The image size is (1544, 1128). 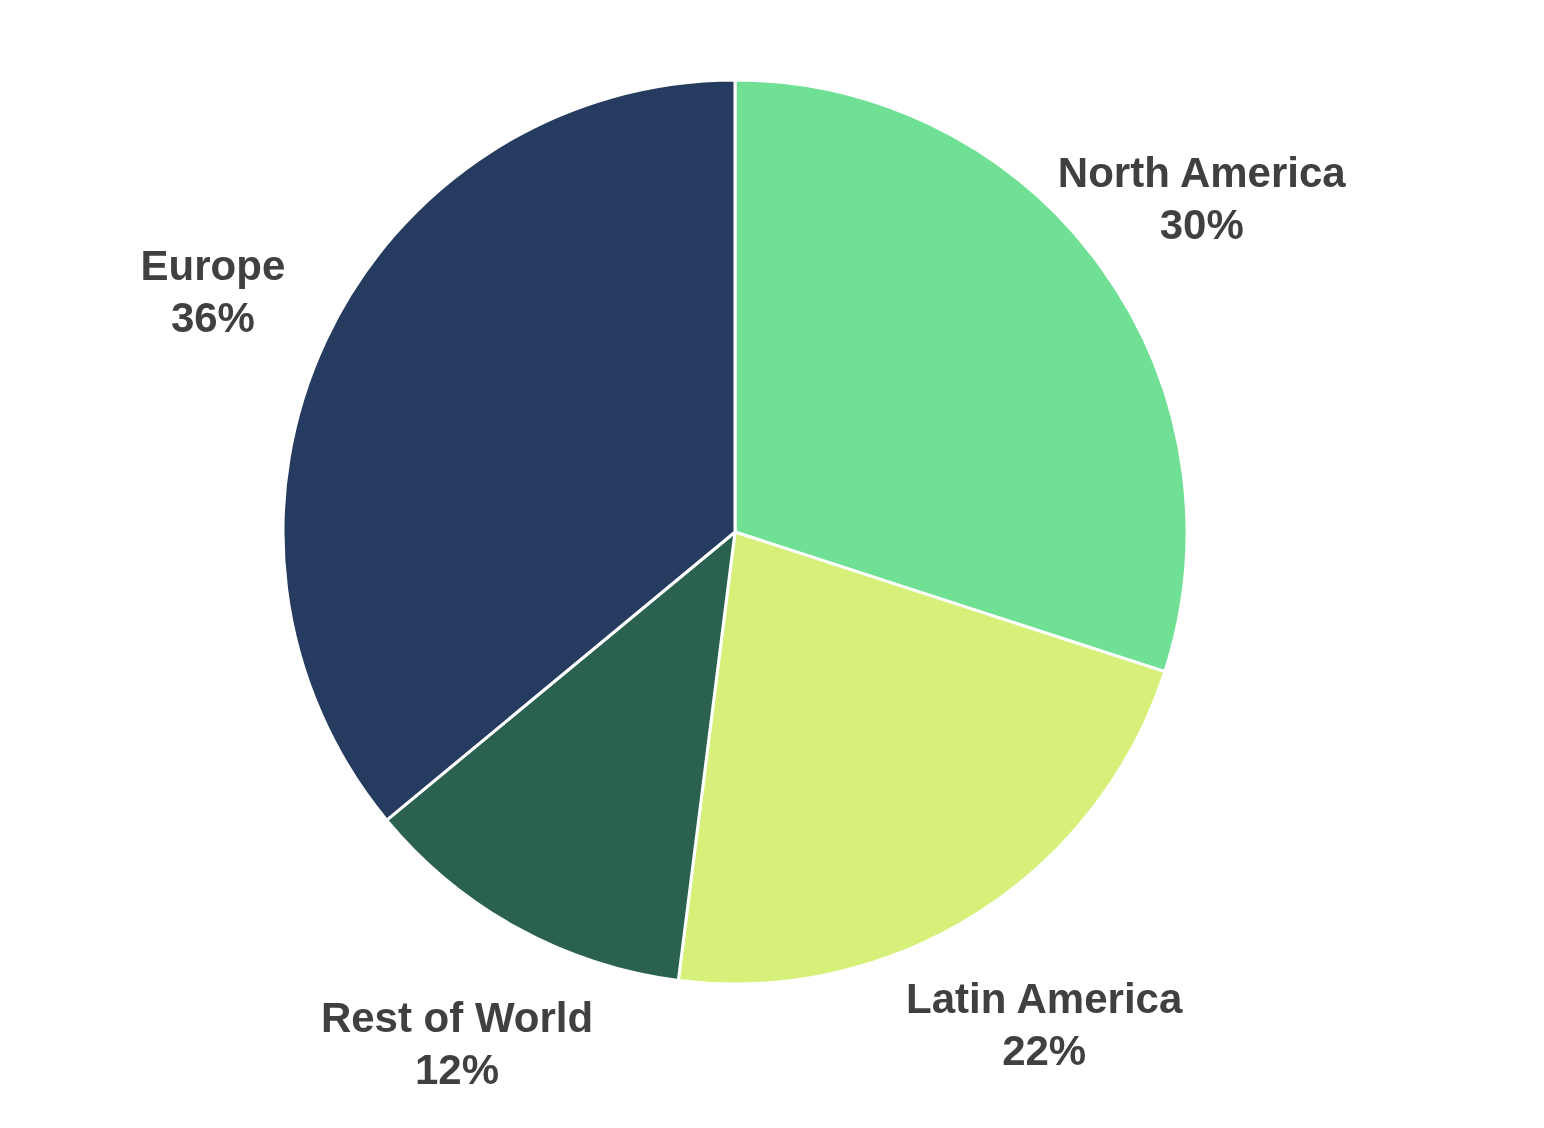 What do you see at coordinates (212, 318) in the screenshot?
I see `data-label: 36%` at bounding box center [212, 318].